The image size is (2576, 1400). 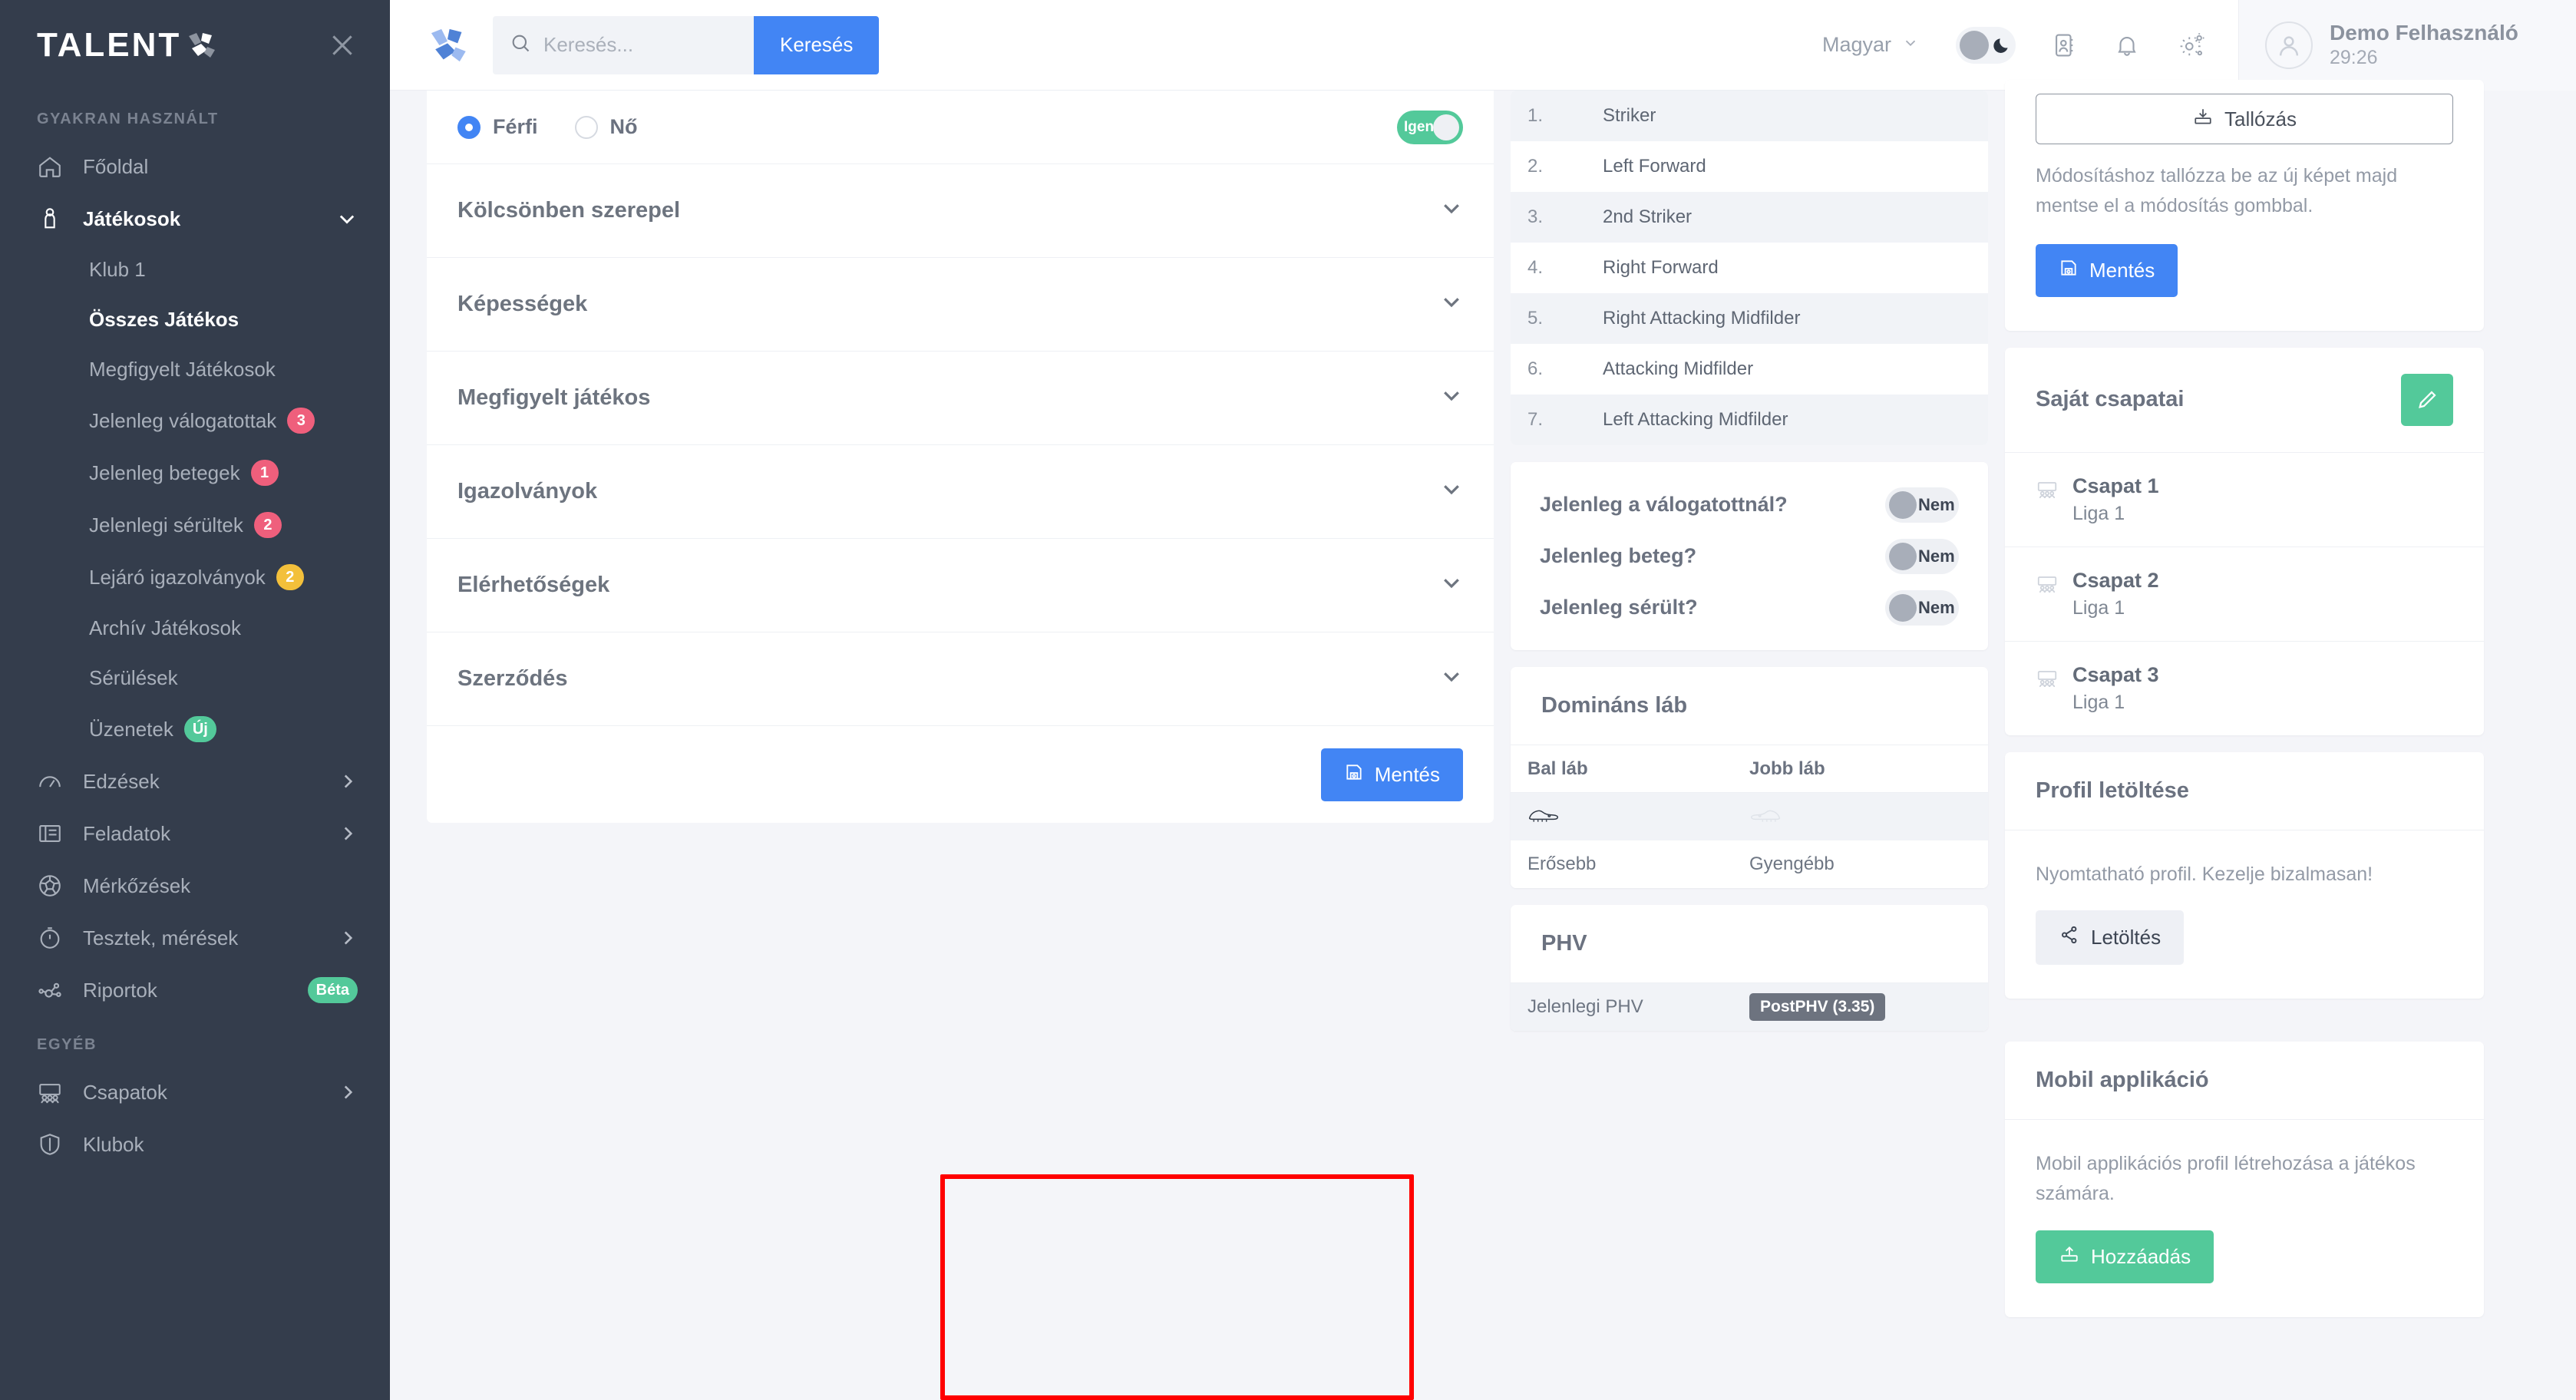 What do you see at coordinates (2260, 118) in the screenshot?
I see `browse-label: Tallózás` at bounding box center [2260, 118].